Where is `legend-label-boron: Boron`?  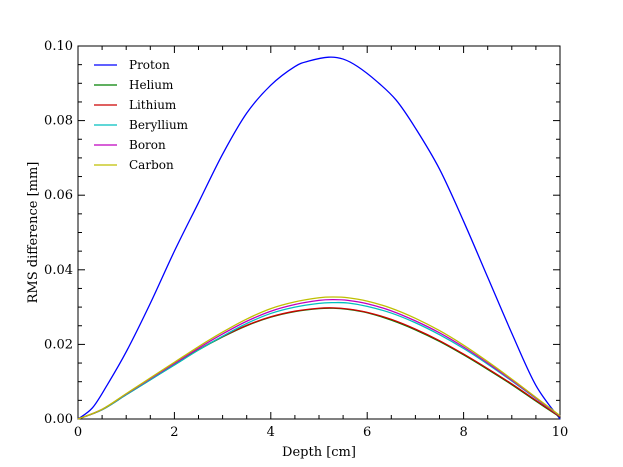 legend-label-boron: Boron is located at coordinates (147, 145).